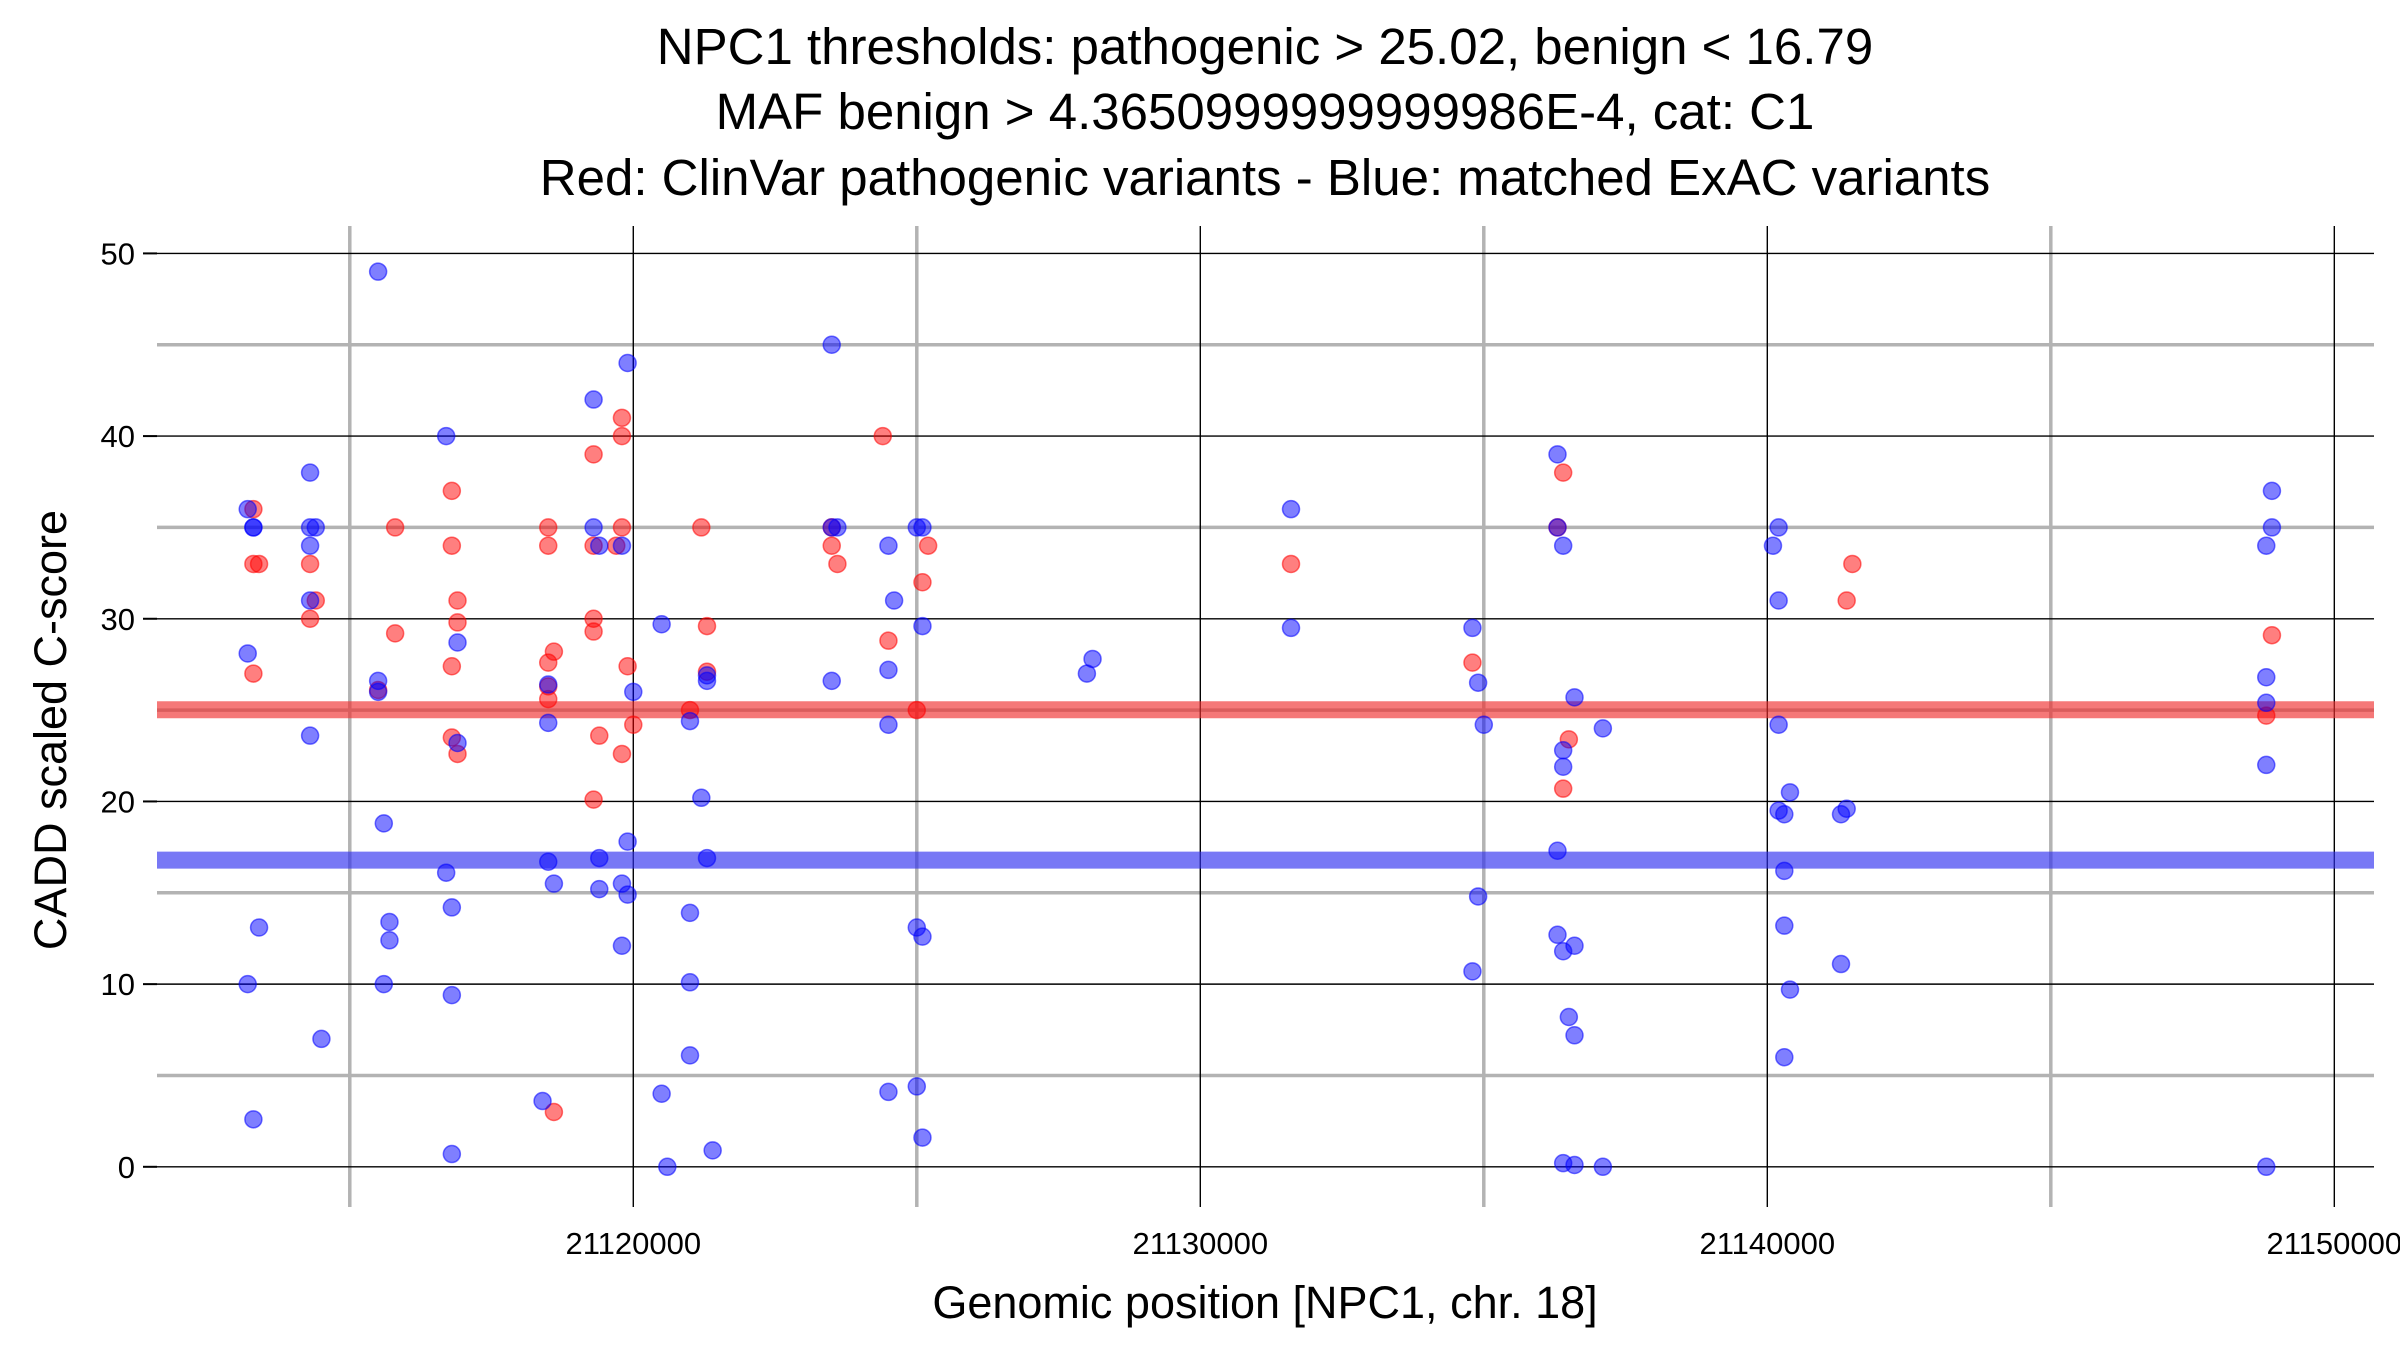  What do you see at coordinates (126, 1167) in the screenshot?
I see `y-tick-label: 0` at bounding box center [126, 1167].